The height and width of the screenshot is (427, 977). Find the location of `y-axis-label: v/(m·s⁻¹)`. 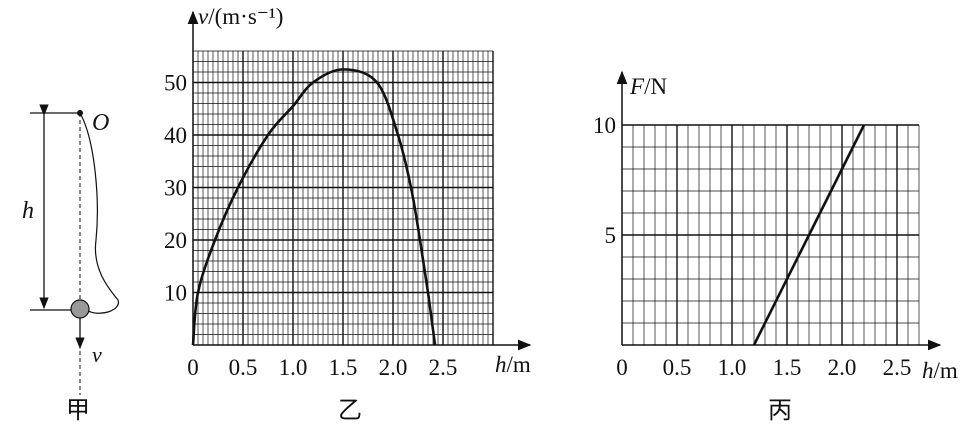

y-axis-label: v/(m·s⁻¹) is located at coordinates (240, 16).